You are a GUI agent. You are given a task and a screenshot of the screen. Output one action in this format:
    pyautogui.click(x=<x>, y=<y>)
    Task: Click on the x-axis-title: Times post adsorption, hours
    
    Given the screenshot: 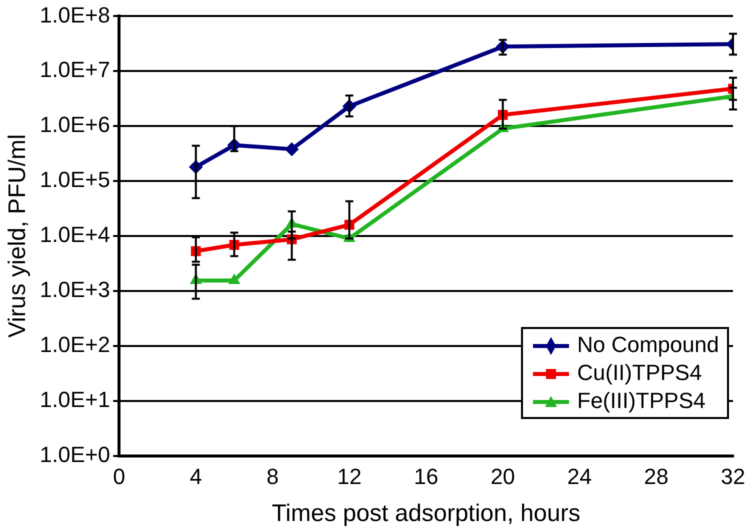 What is the action you would take?
    pyautogui.click(x=426, y=514)
    